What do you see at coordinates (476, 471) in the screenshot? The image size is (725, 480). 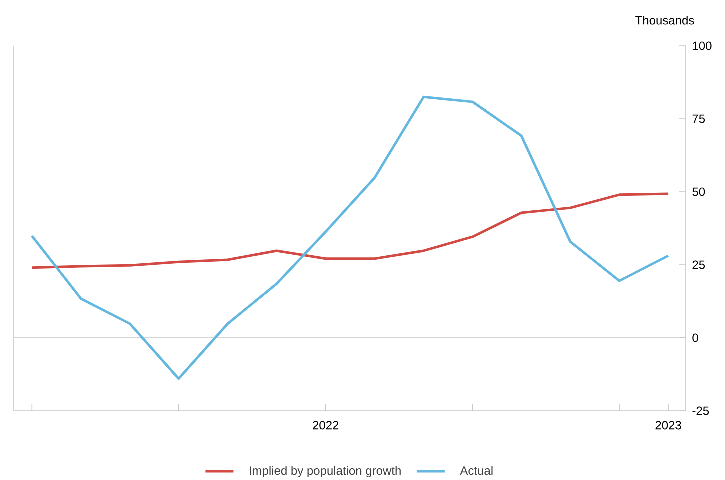 I see `legend-label: Actual` at bounding box center [476, 471].